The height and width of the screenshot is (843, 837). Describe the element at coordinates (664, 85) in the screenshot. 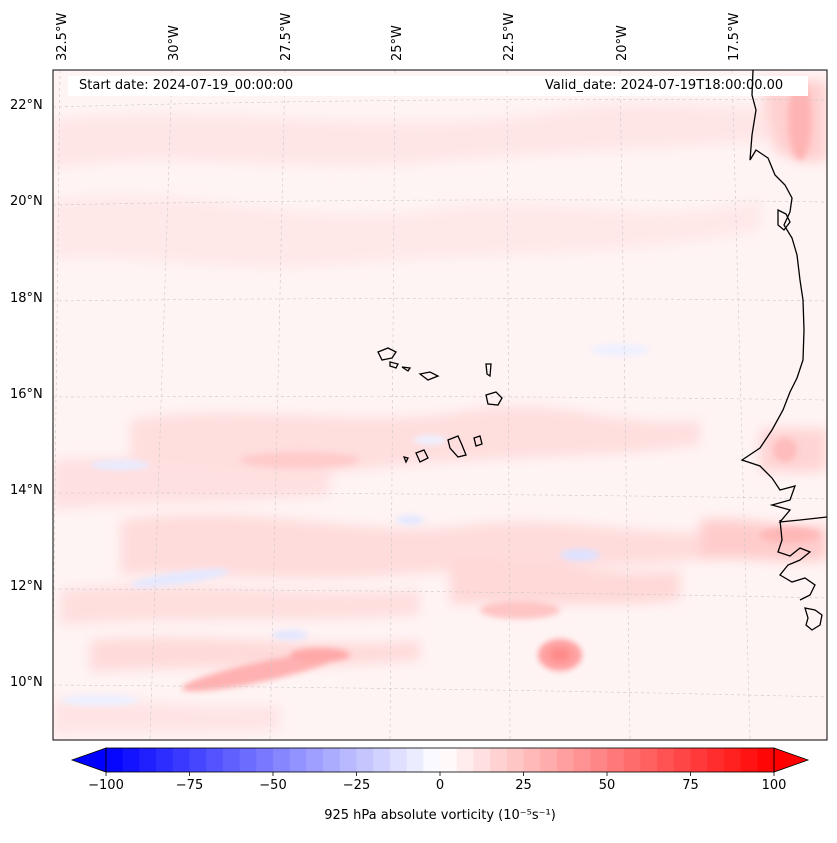

I see `valid-date-label: Valid_date: 2024-07-19T18:00:00.00` at that location.